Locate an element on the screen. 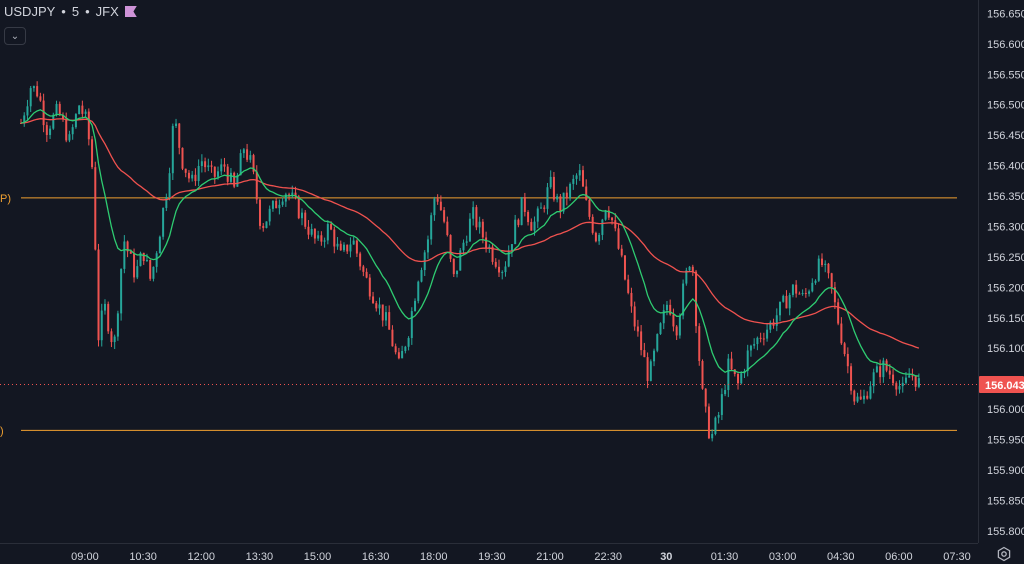 This screenshot has height=564, width=1024. level-label: P) is located at coordinates (5, 199).